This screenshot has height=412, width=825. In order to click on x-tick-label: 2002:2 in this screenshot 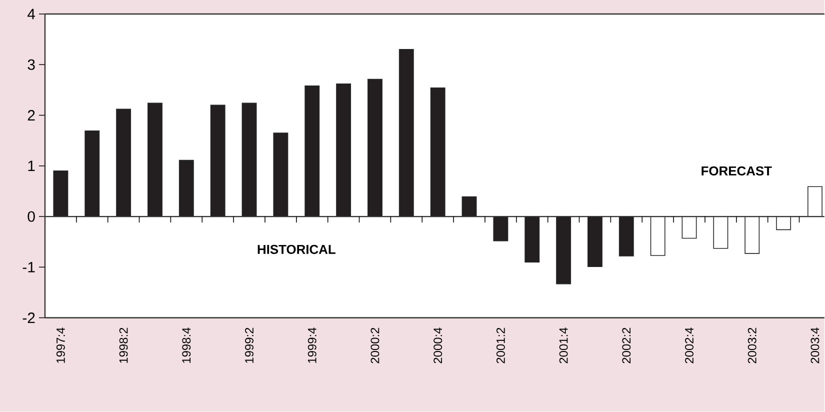, I will do `click(626, 346)`.